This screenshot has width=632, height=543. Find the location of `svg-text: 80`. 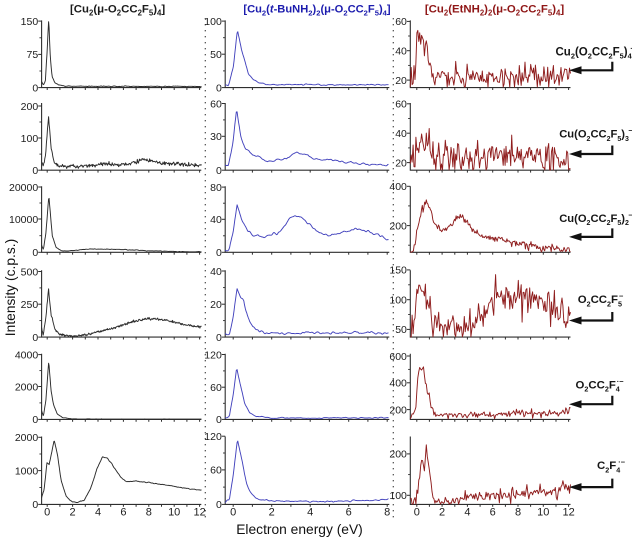

svg-text: 80 is located at coordinates (216, 188).